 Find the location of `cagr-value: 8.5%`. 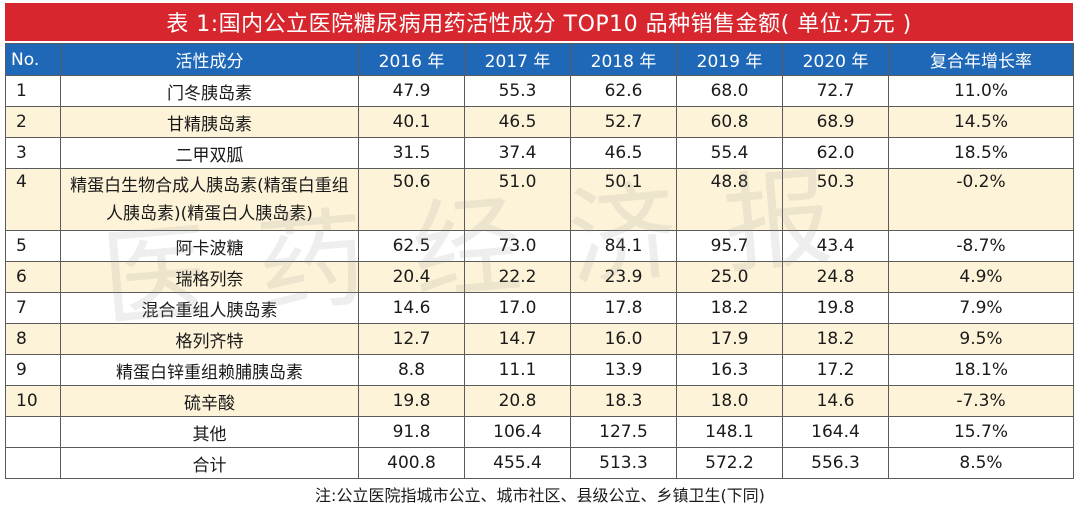

cagr-value: 8.5% is located at coordinates (981, 463).